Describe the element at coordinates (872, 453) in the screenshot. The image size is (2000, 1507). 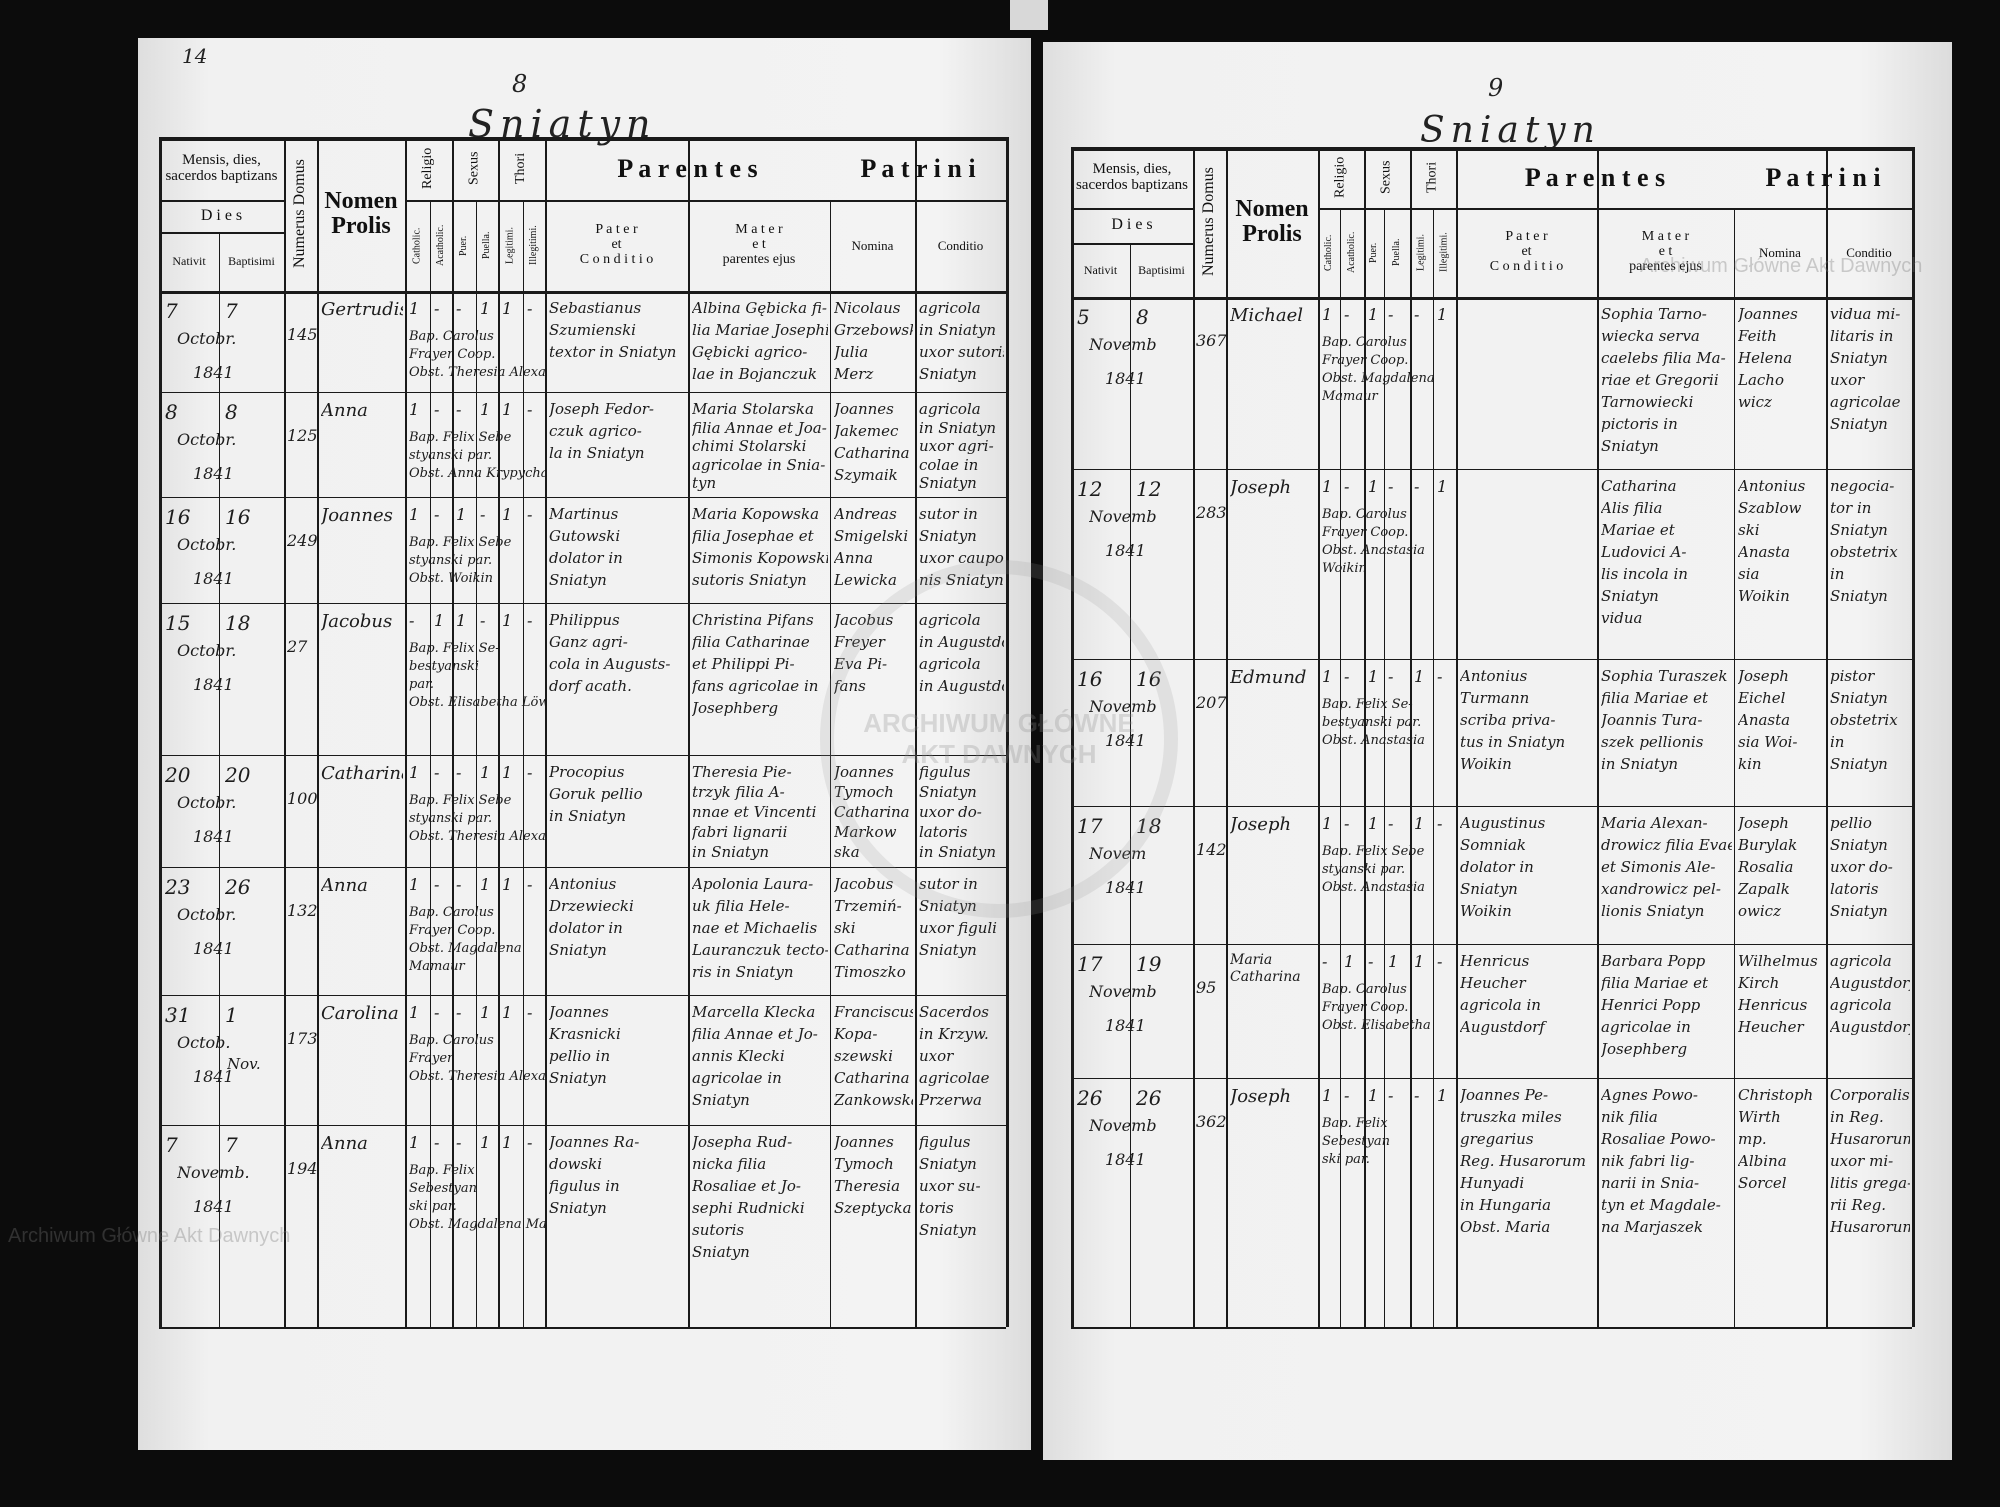
I see `godparent-name: Catharina` at that location.